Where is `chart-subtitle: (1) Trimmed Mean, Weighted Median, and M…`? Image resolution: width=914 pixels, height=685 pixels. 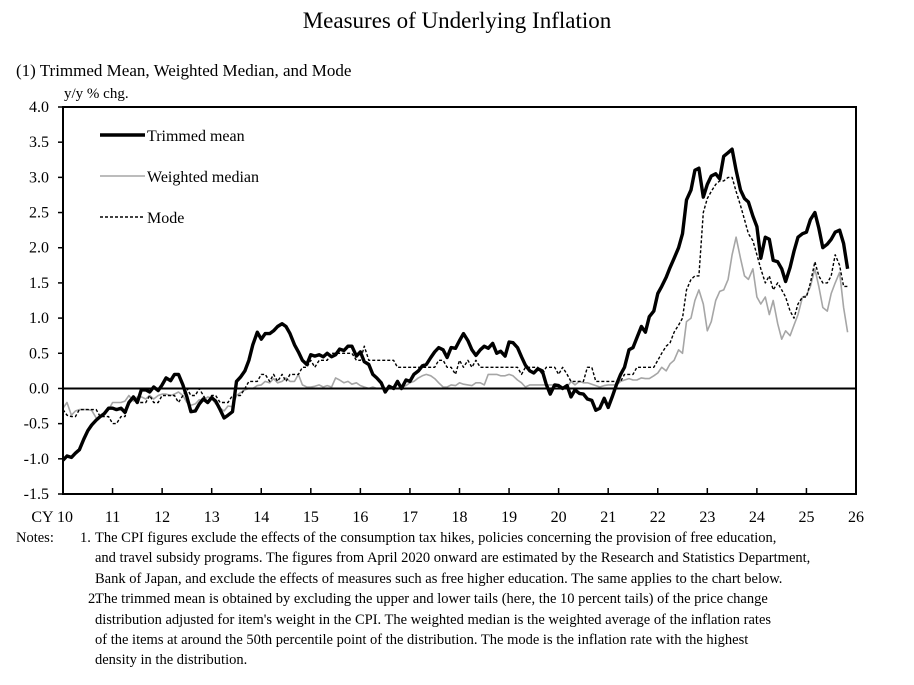
chart-subtitle: (1) Trimmed Mean, Weighted Median, and M… is located at coordinates (184, 70).